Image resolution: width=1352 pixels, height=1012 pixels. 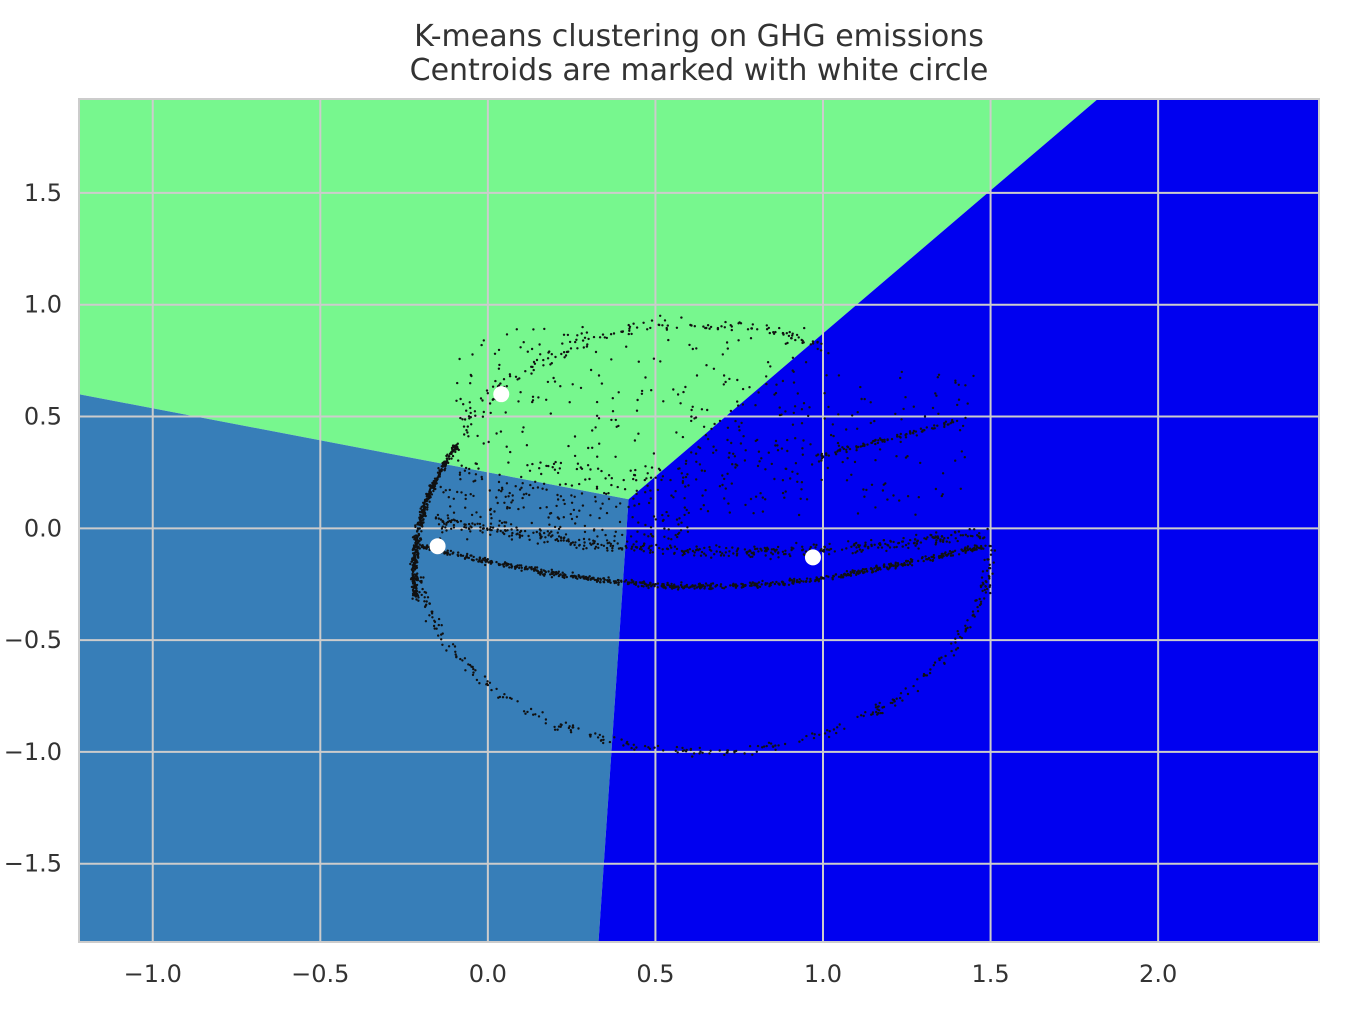 I want to click on chart-title: K-means clustering on GHG emissions, so click(x=699, y=36).